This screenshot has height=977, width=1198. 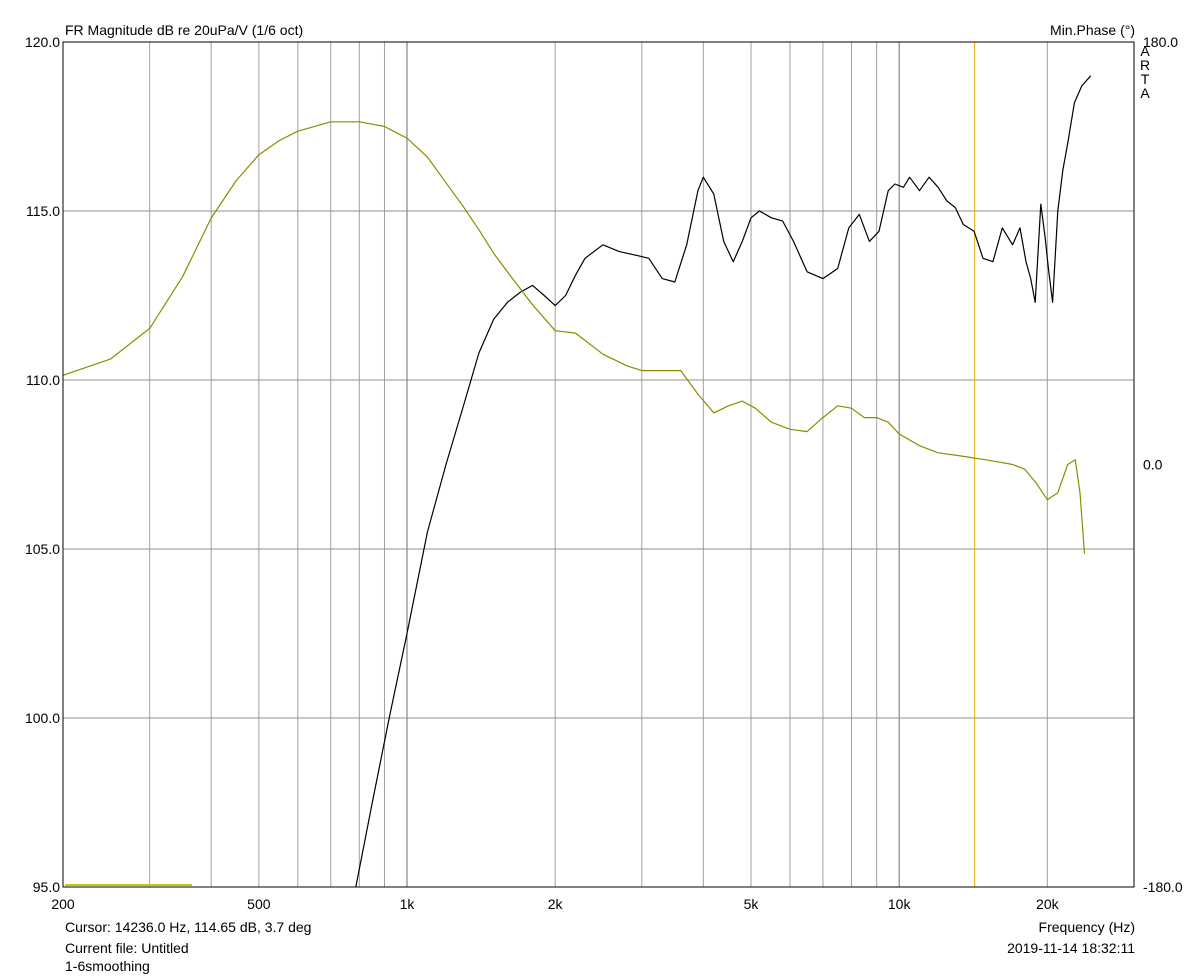 What do you see at coordinates (43, 380) in the screenshot?
I see `y-tick-label: 110.0` at bounding box center [43, 380].